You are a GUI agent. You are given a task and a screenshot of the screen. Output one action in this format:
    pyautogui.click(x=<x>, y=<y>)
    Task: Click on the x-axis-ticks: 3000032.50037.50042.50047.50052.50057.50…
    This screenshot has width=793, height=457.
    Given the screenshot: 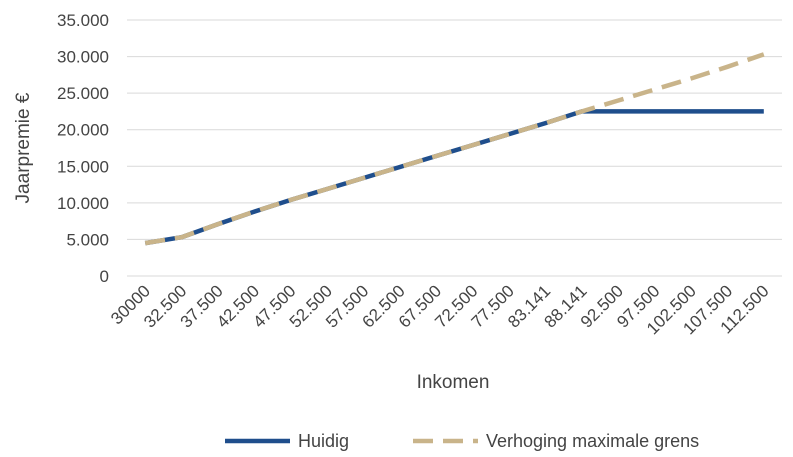 What is the action you would take?
    pyautogui.click(x=439, y=309)
    